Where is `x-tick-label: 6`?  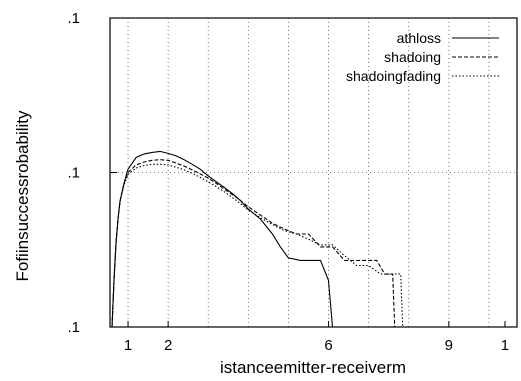
x-tick-label: 6 is located at coordinates (328, 345).